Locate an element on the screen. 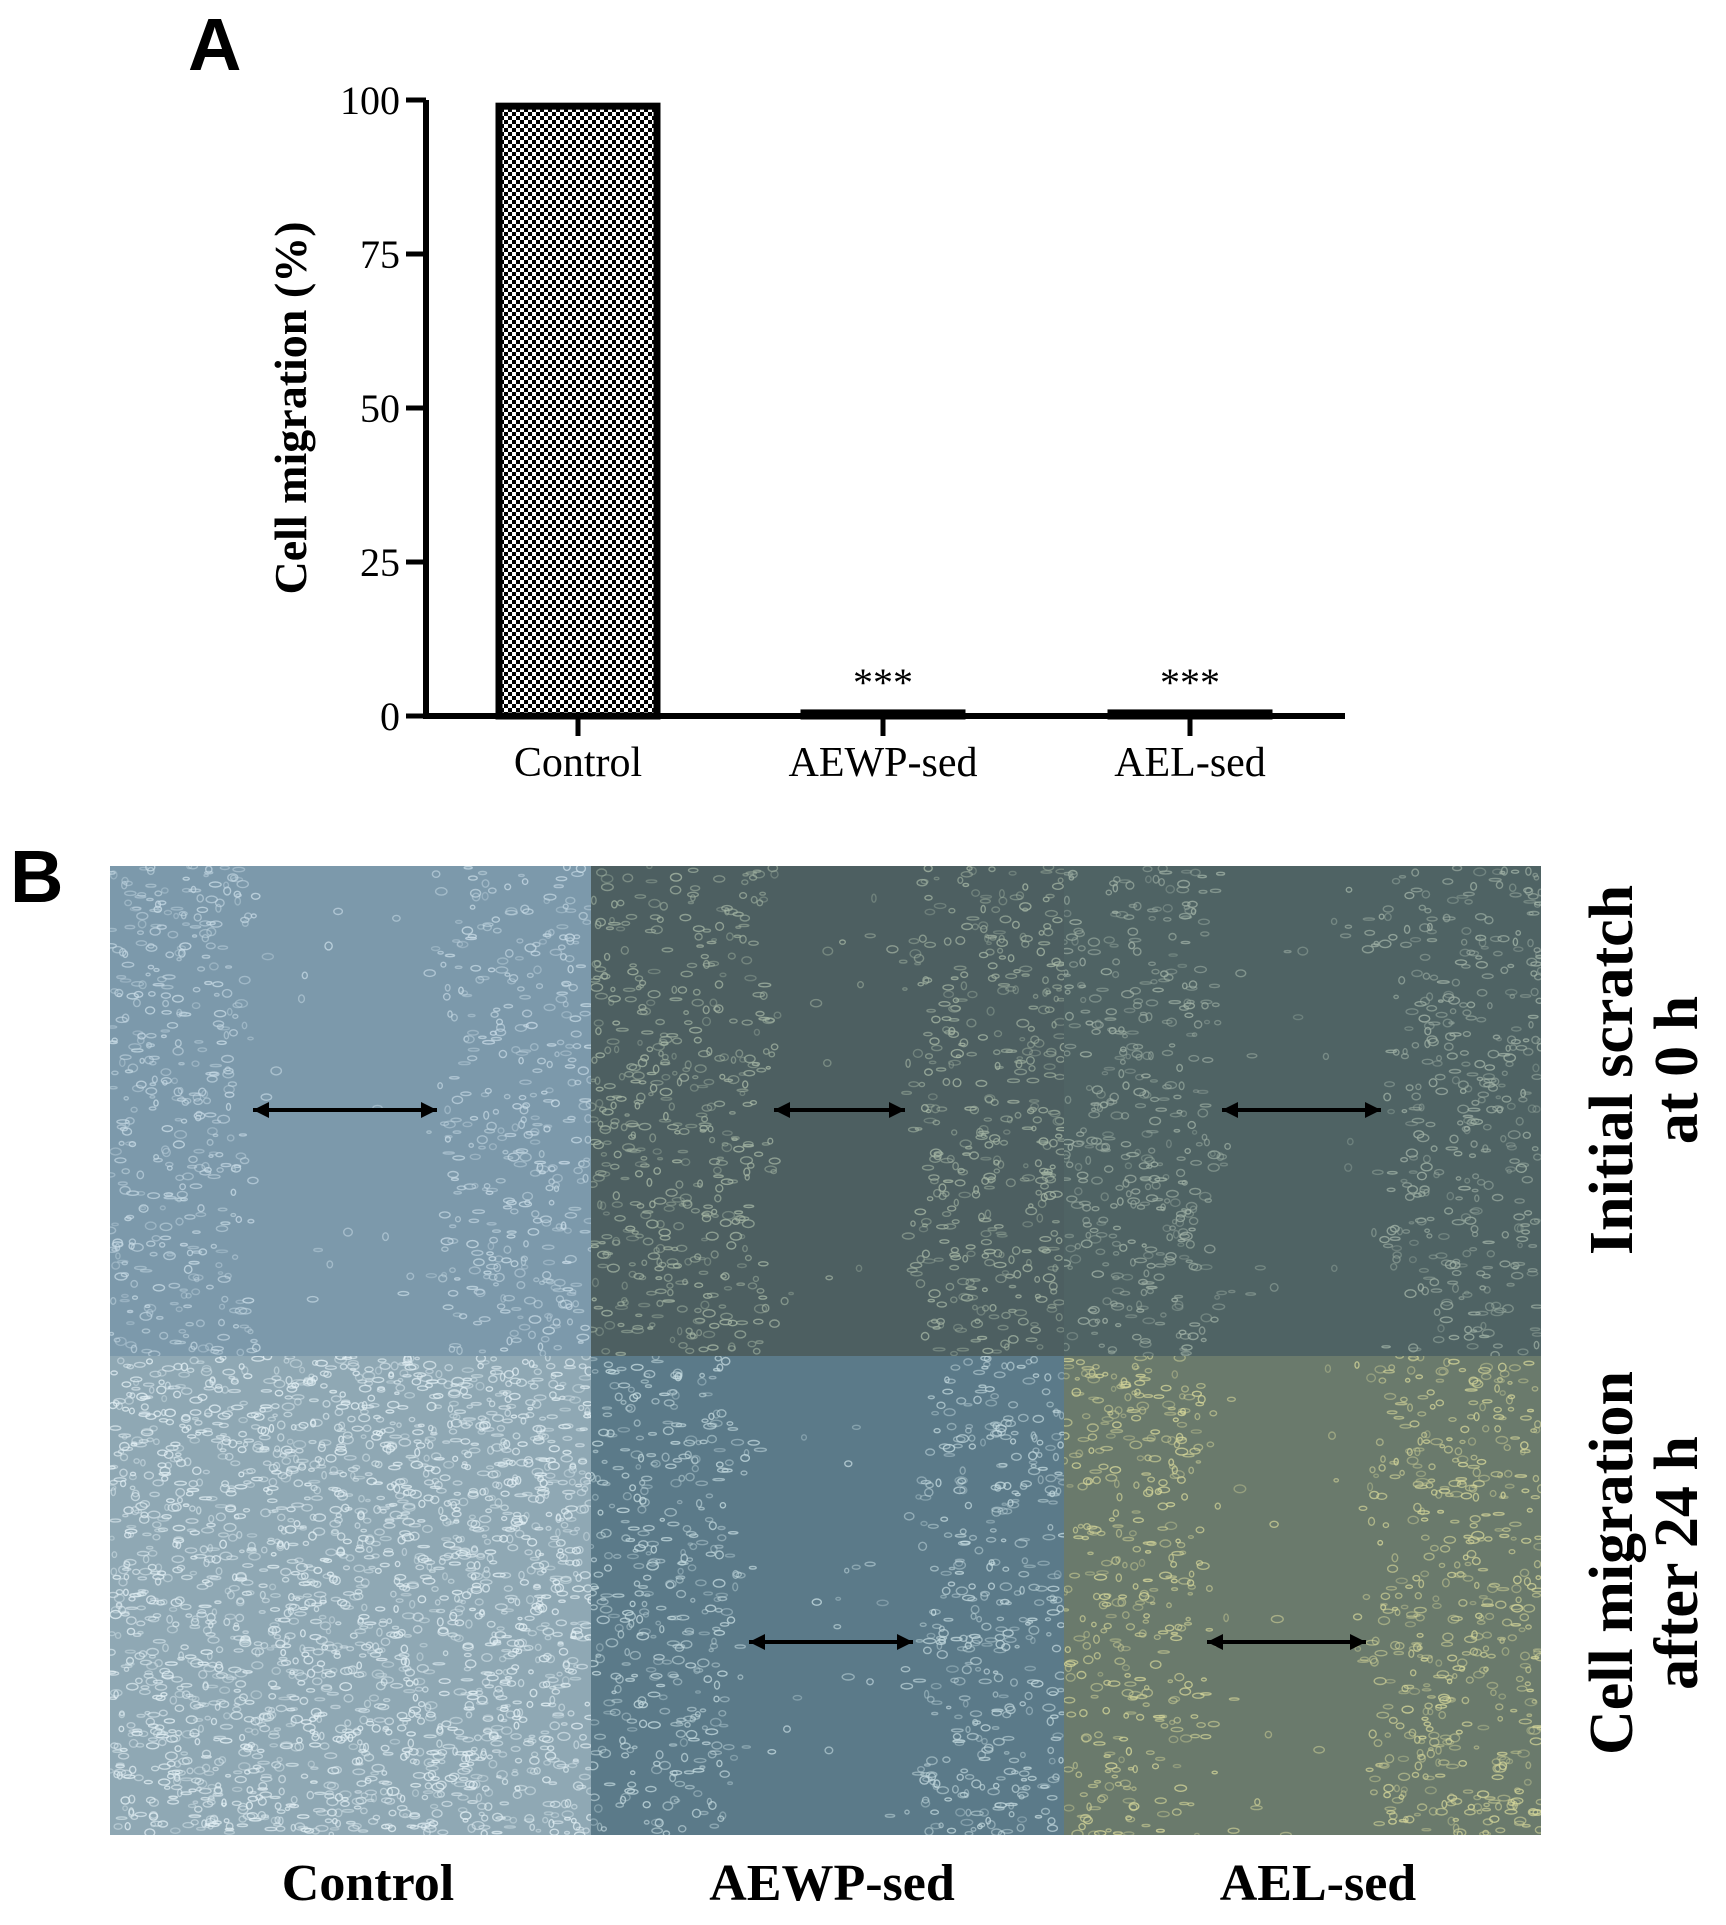 Image resolution: width=1726 pixels, height=1925 pixels. col-label-ael-sed: AEL-sed is located at coordinates (1318, 1883).